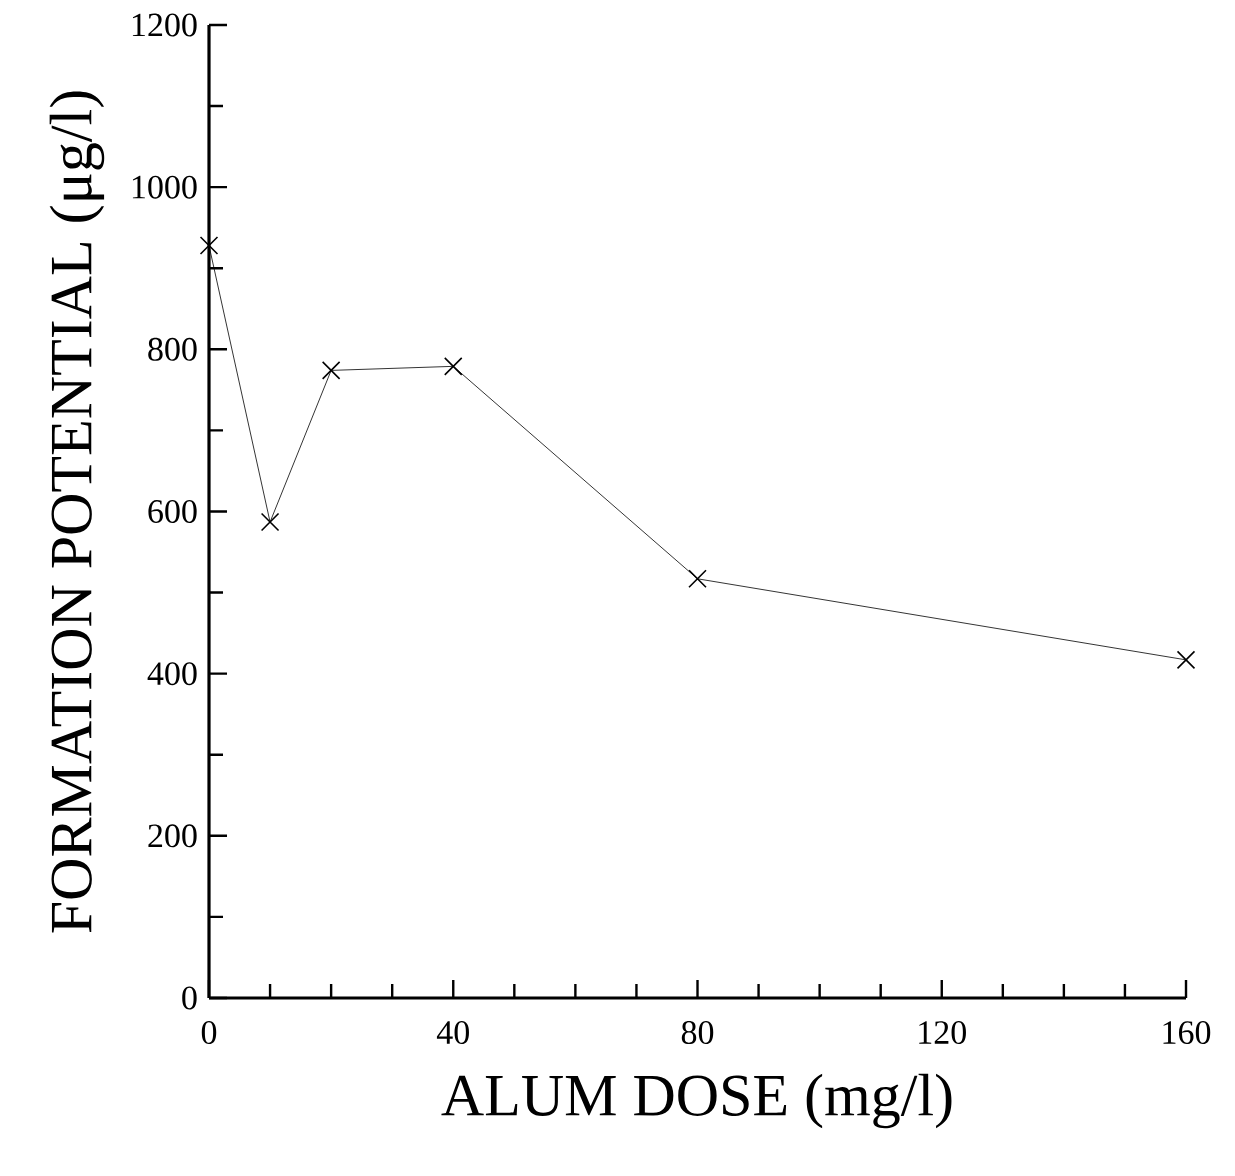 Image resolution: width=1235 pixels, height=1176 pixels. Describe the element at coordinates (172, 674) in the screenshot. I see `y-tick-label: 400` at that location.